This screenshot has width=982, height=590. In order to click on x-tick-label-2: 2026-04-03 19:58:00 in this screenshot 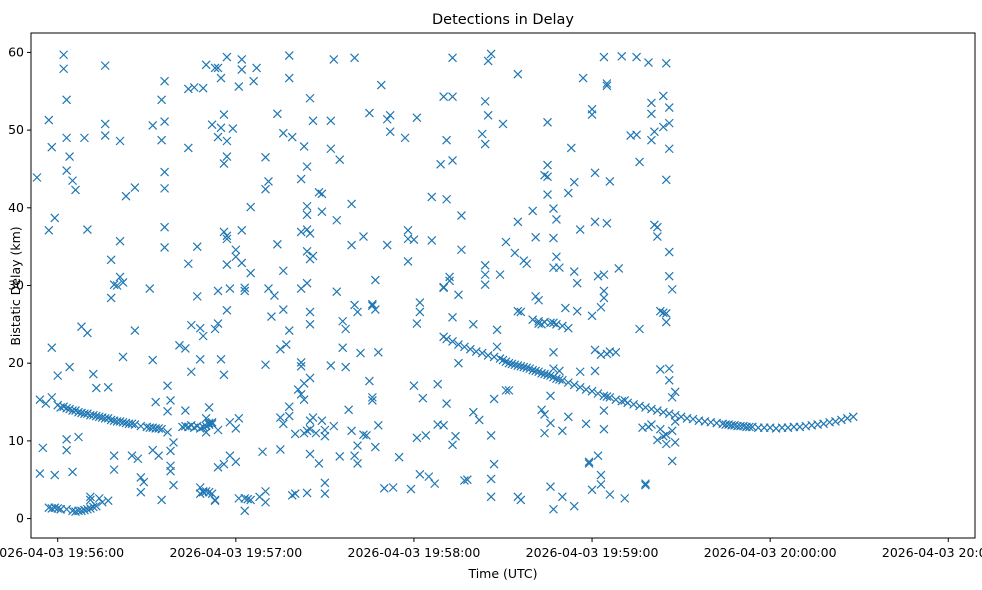, I will do `click(414, 552)`.